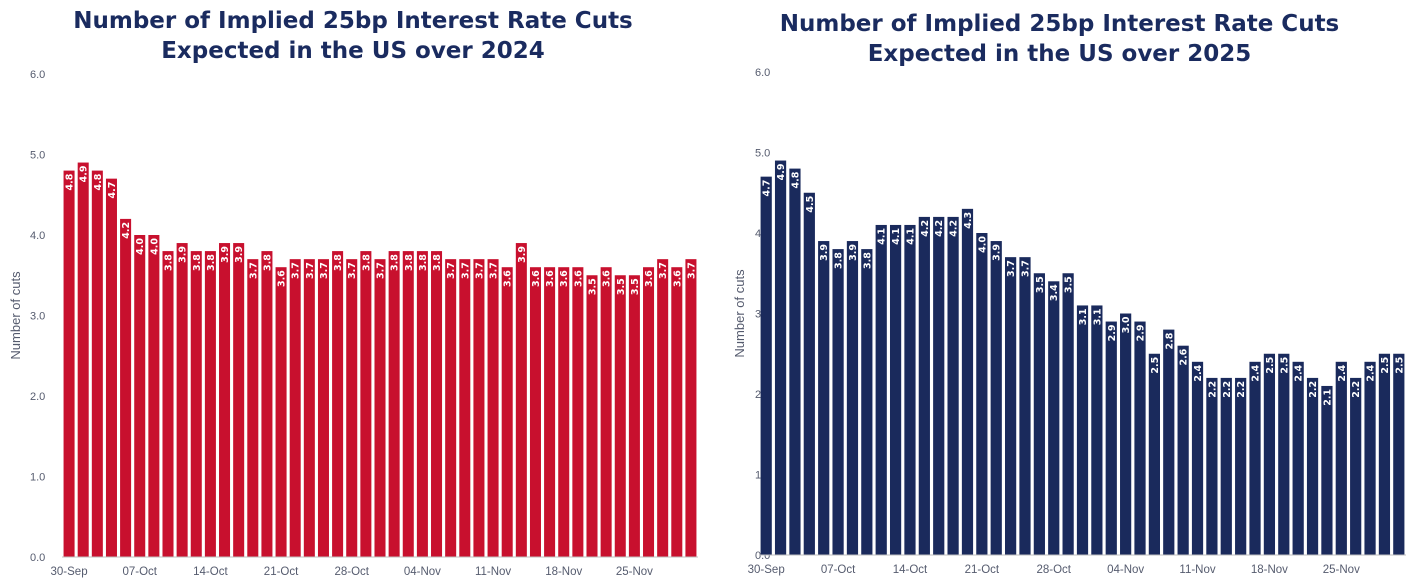  What do you see at coordinates (1083, 316) in the screenshot?
I see `bar-value-label: 3.1` at bounding box center [1083, 316].